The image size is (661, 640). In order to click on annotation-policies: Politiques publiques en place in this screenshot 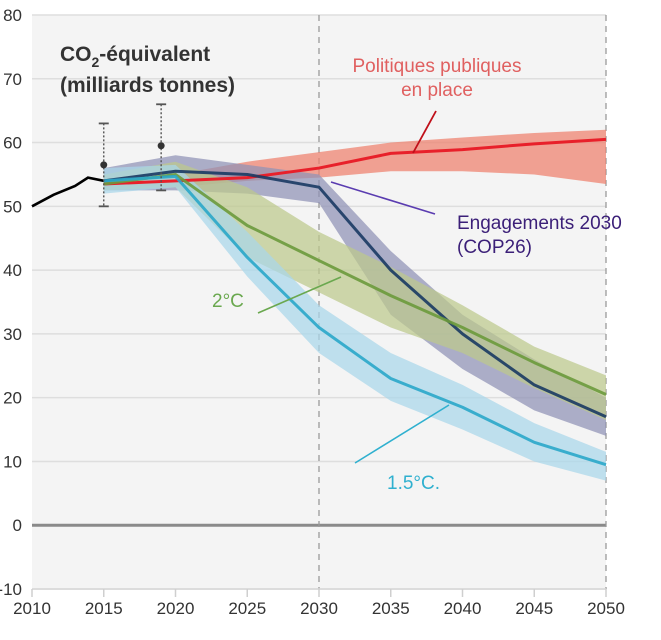, I will do `click(437, 105)`.